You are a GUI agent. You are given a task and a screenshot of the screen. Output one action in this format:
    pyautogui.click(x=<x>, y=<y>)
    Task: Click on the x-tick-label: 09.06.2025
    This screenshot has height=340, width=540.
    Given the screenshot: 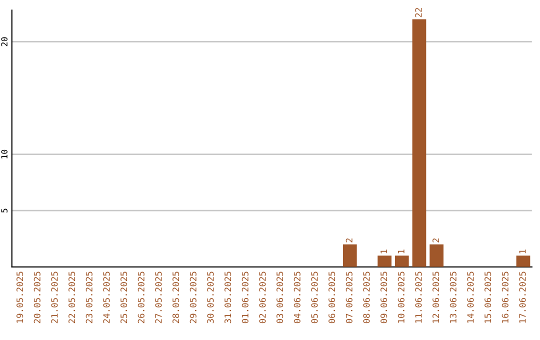 What is the action you would take?
    pyautogui.click(x=384, y=298)
    